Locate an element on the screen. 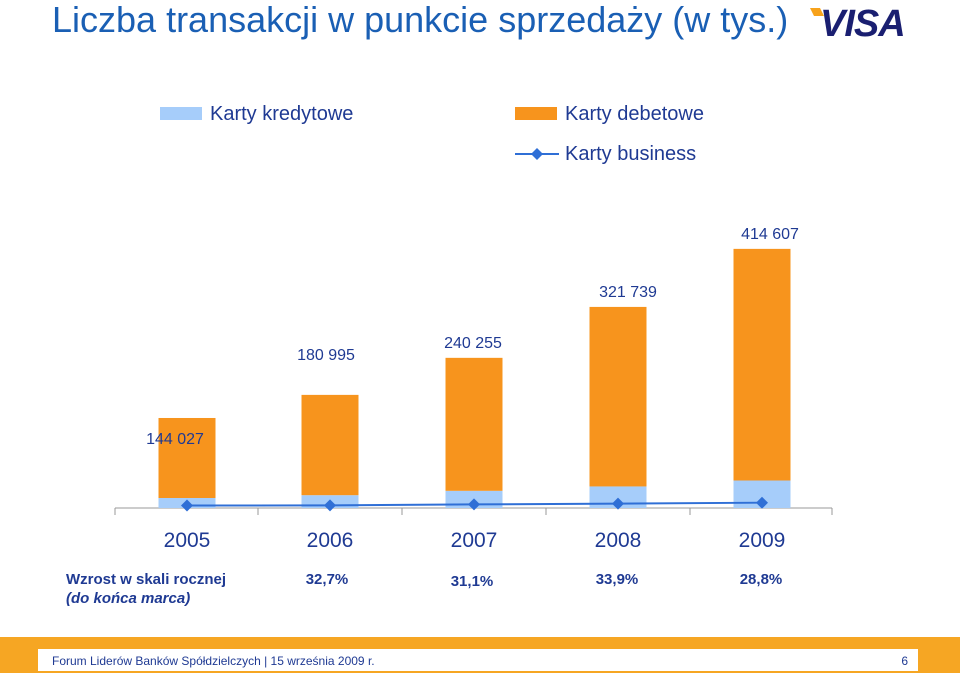  legend-swatch-debetowe is located at coordinates (536, 113).